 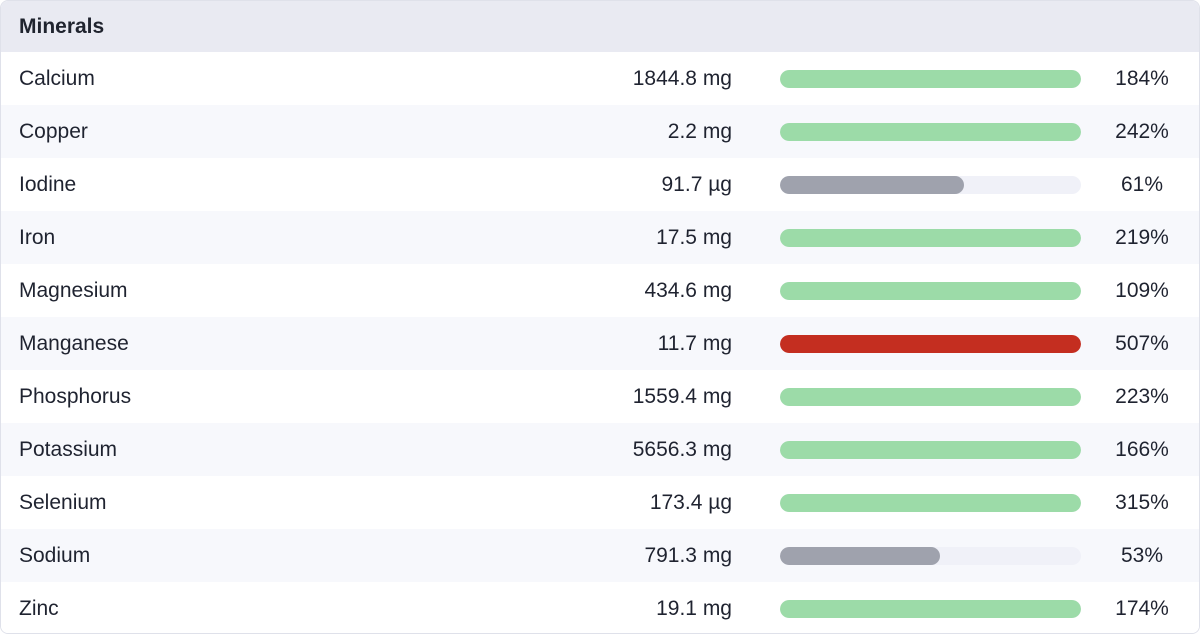 What do you see at coordinates (1142, 555) in the screenshot?
I see `mineral-percent: 53%` at bounding box center [1142, 555].